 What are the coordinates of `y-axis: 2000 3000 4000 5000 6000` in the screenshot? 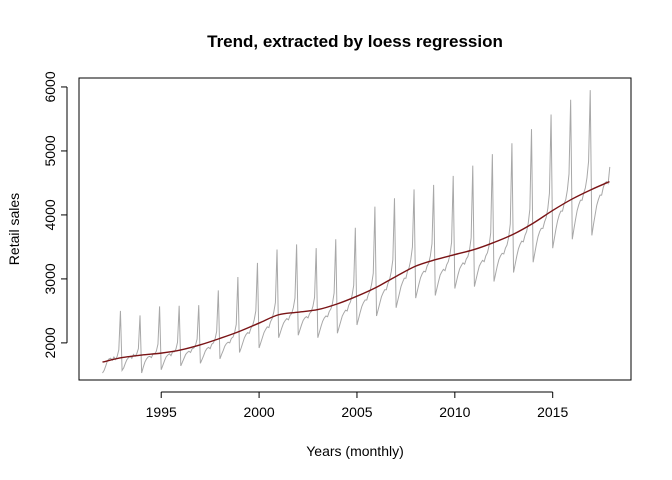 It's located at (55, 214).